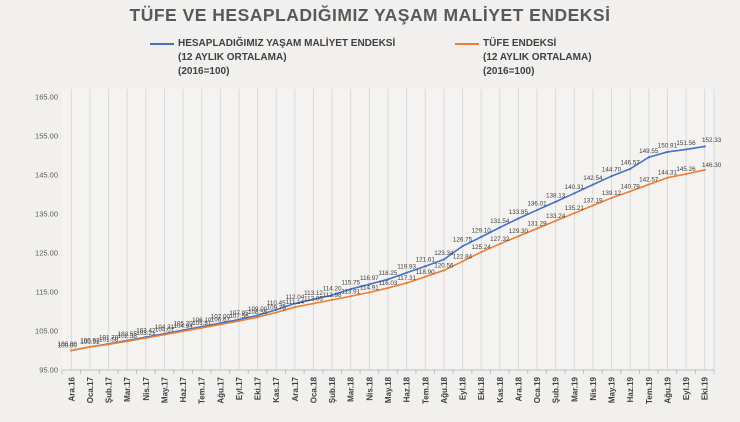  Describe the element at coordinates (146, 388) in the screenshot. I see `x-tick-label: Nis.17` at that location.